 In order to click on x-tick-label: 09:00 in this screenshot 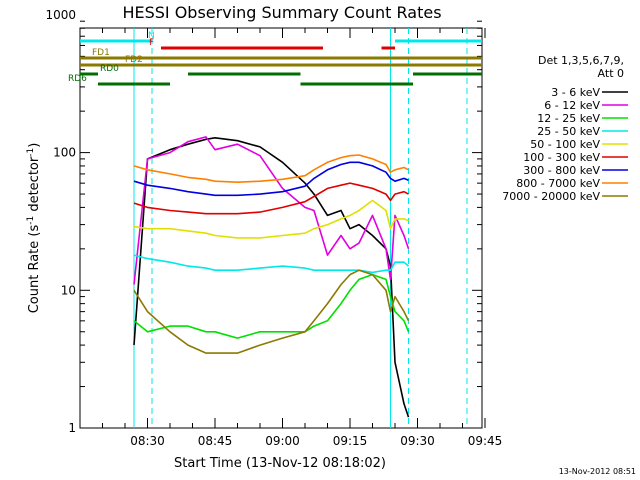, I will do `click(282, 441)`.